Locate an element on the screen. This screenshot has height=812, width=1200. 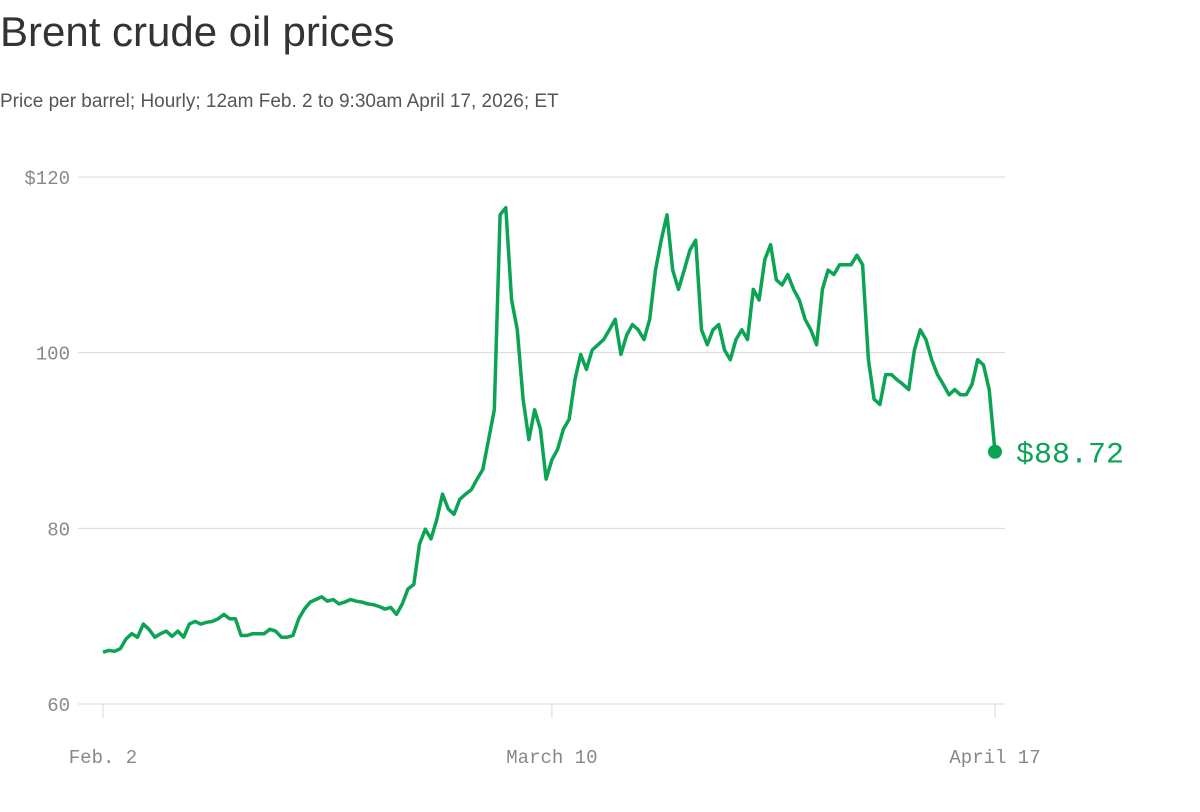
end-point is located at coordinates (995, 451).